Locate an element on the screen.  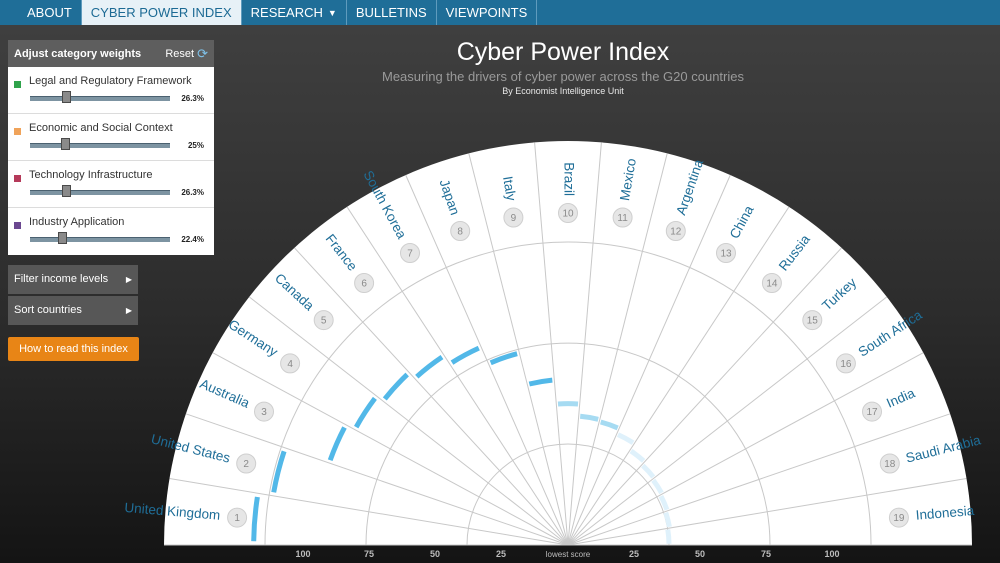
weight-value-economic: 25% is located at coordinates (195, 145).